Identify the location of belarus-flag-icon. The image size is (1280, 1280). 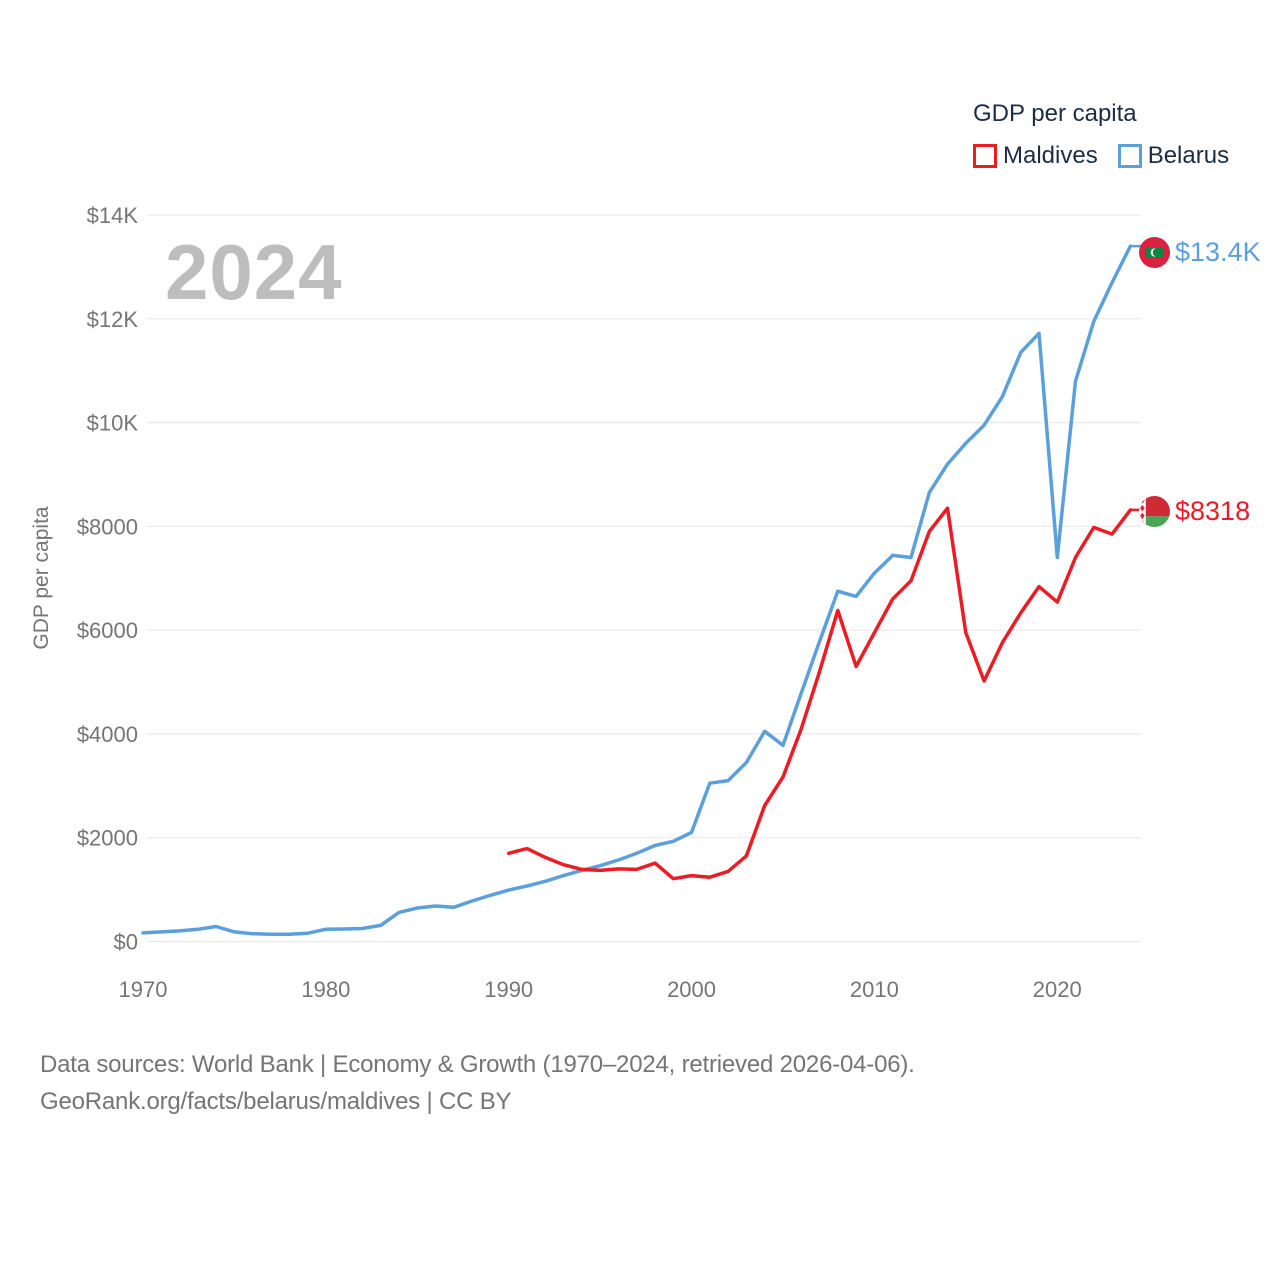
(1154, 511).